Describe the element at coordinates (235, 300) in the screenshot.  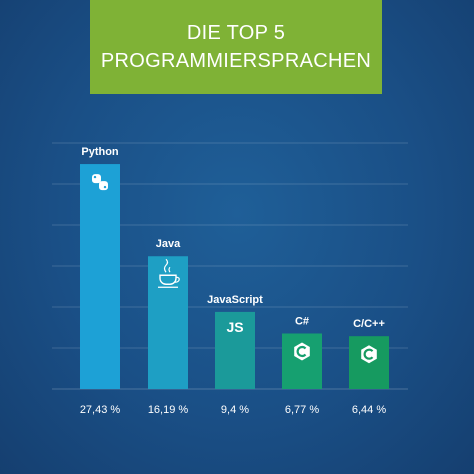
I see `category-label: JavaScript` at that location.